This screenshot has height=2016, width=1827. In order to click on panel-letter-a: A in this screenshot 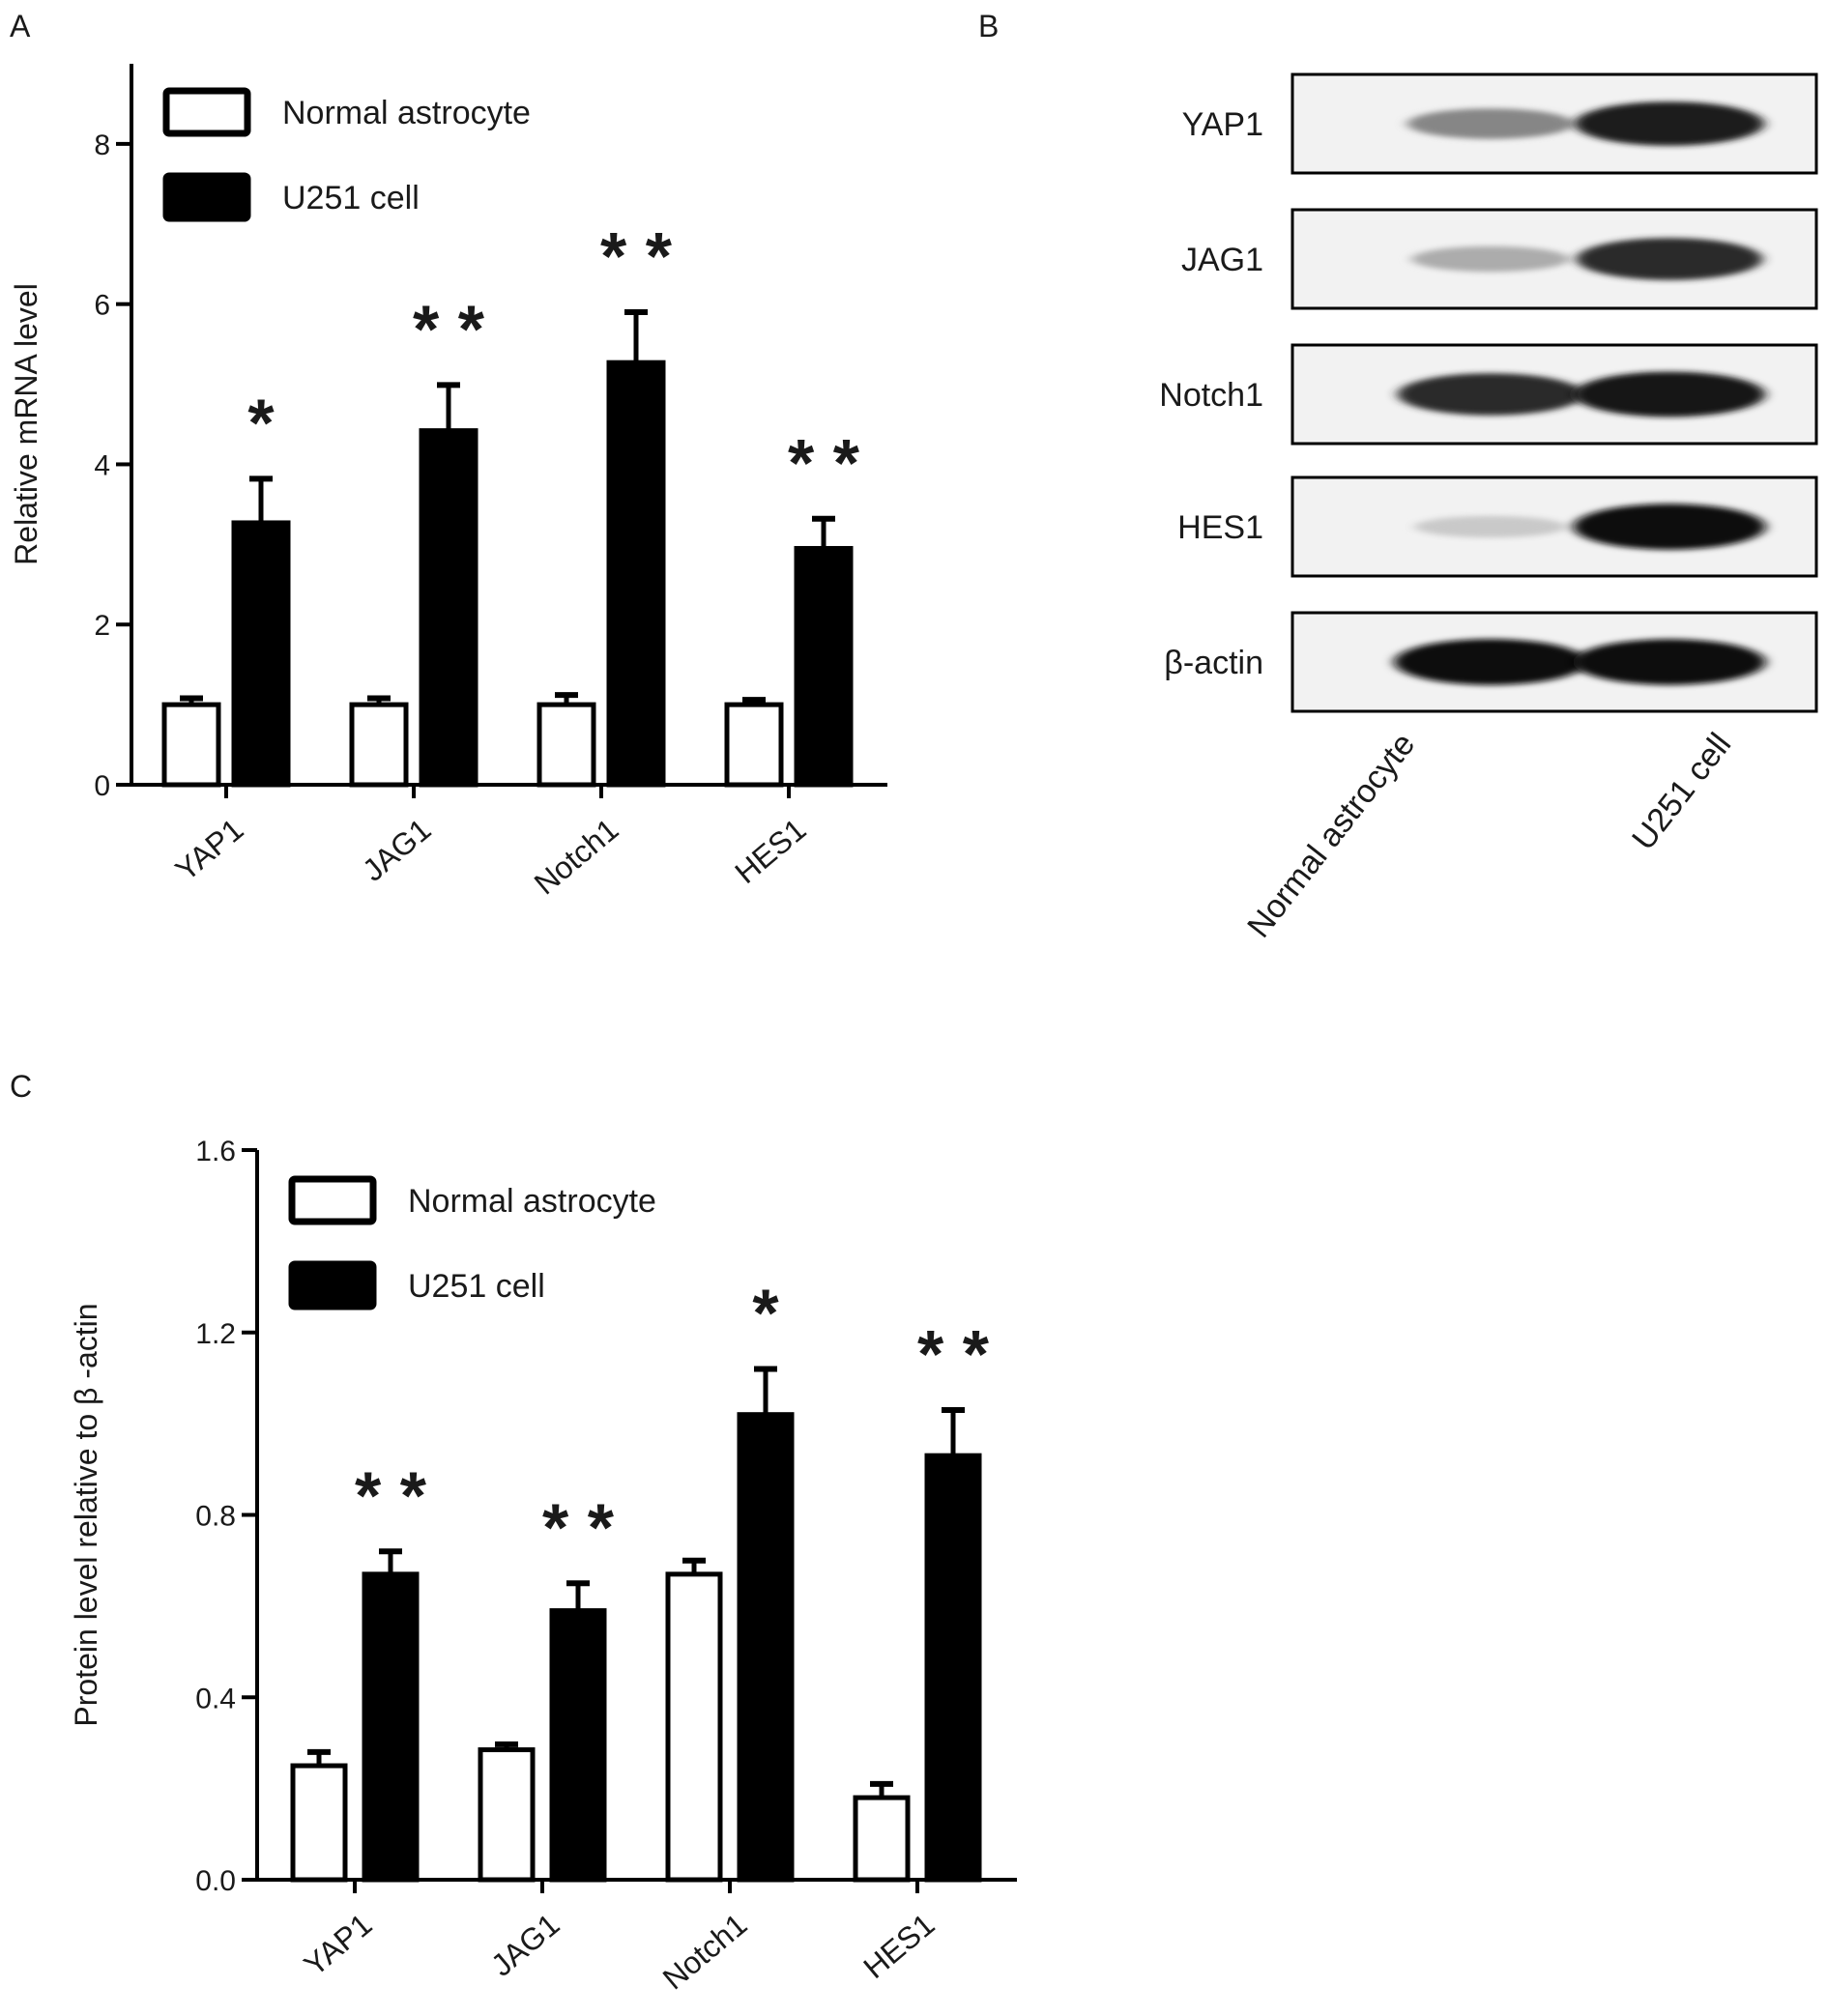, I will do `click(20, 26)`.